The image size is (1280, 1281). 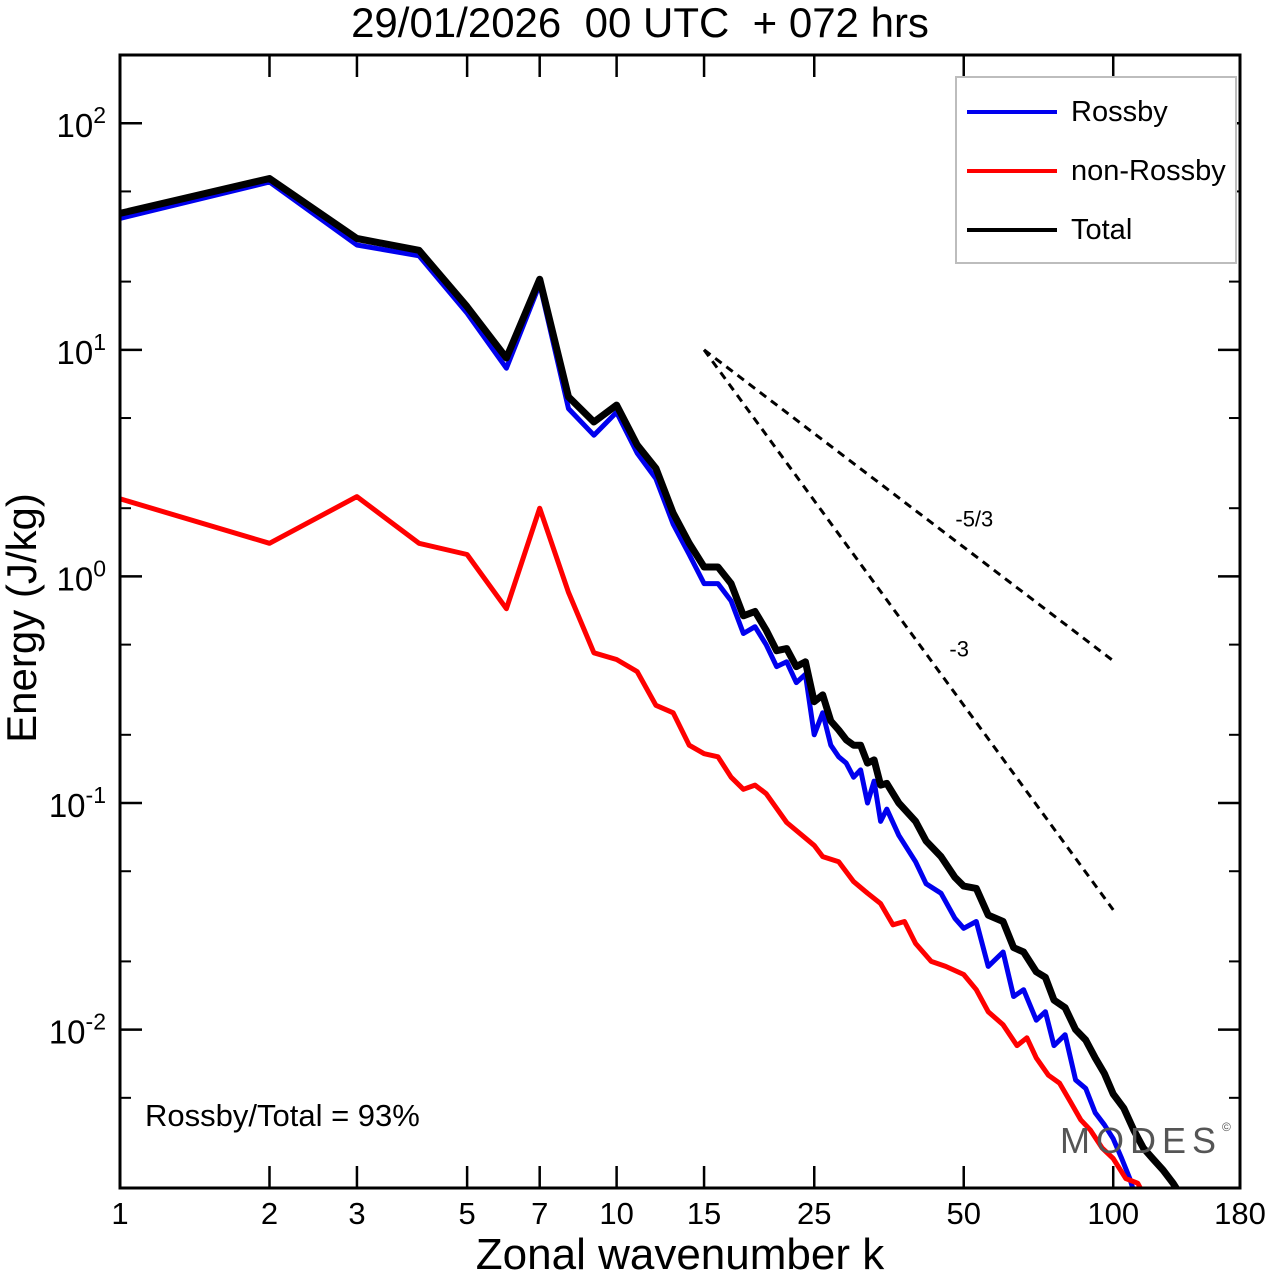 What do you see at coordinates (959, 649) in the screenshot?
I see `reference-label-minus-3: -3` at bounding box center [959, 649].